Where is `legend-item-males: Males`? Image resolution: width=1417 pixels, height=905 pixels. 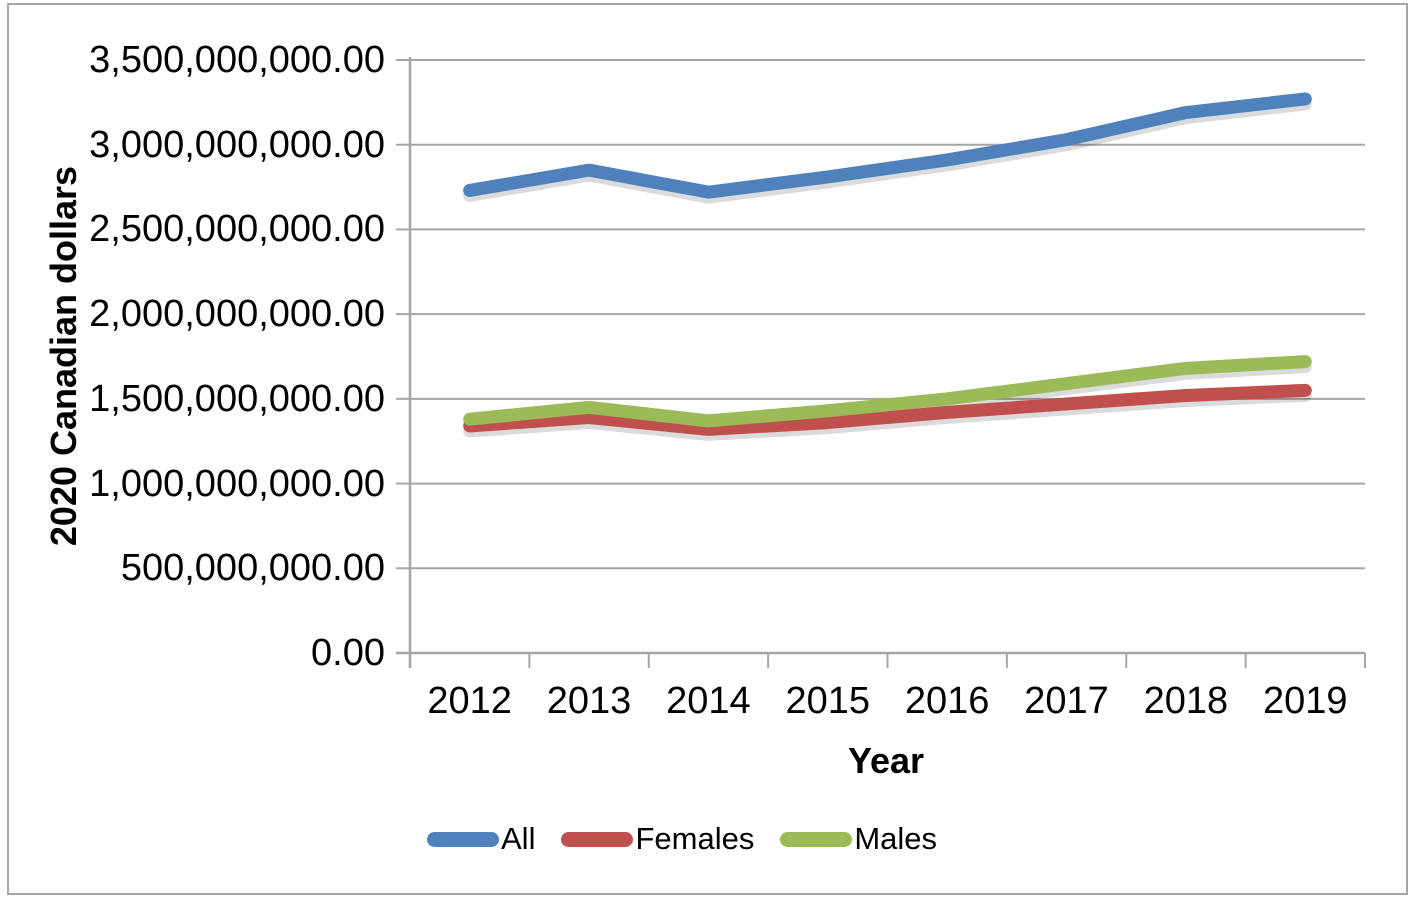 legend-item-males: Males is located at coordinates (858, 839).